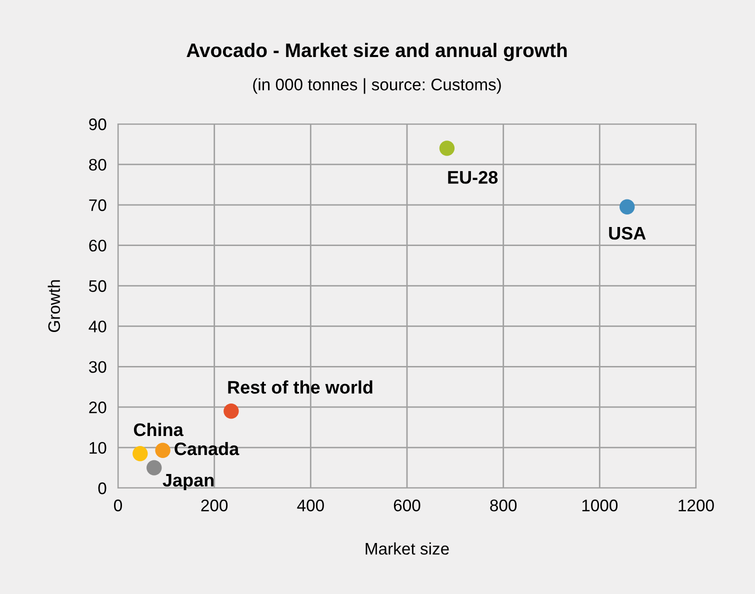  I want to click on y-tick-label: 20, so click(97, 408).